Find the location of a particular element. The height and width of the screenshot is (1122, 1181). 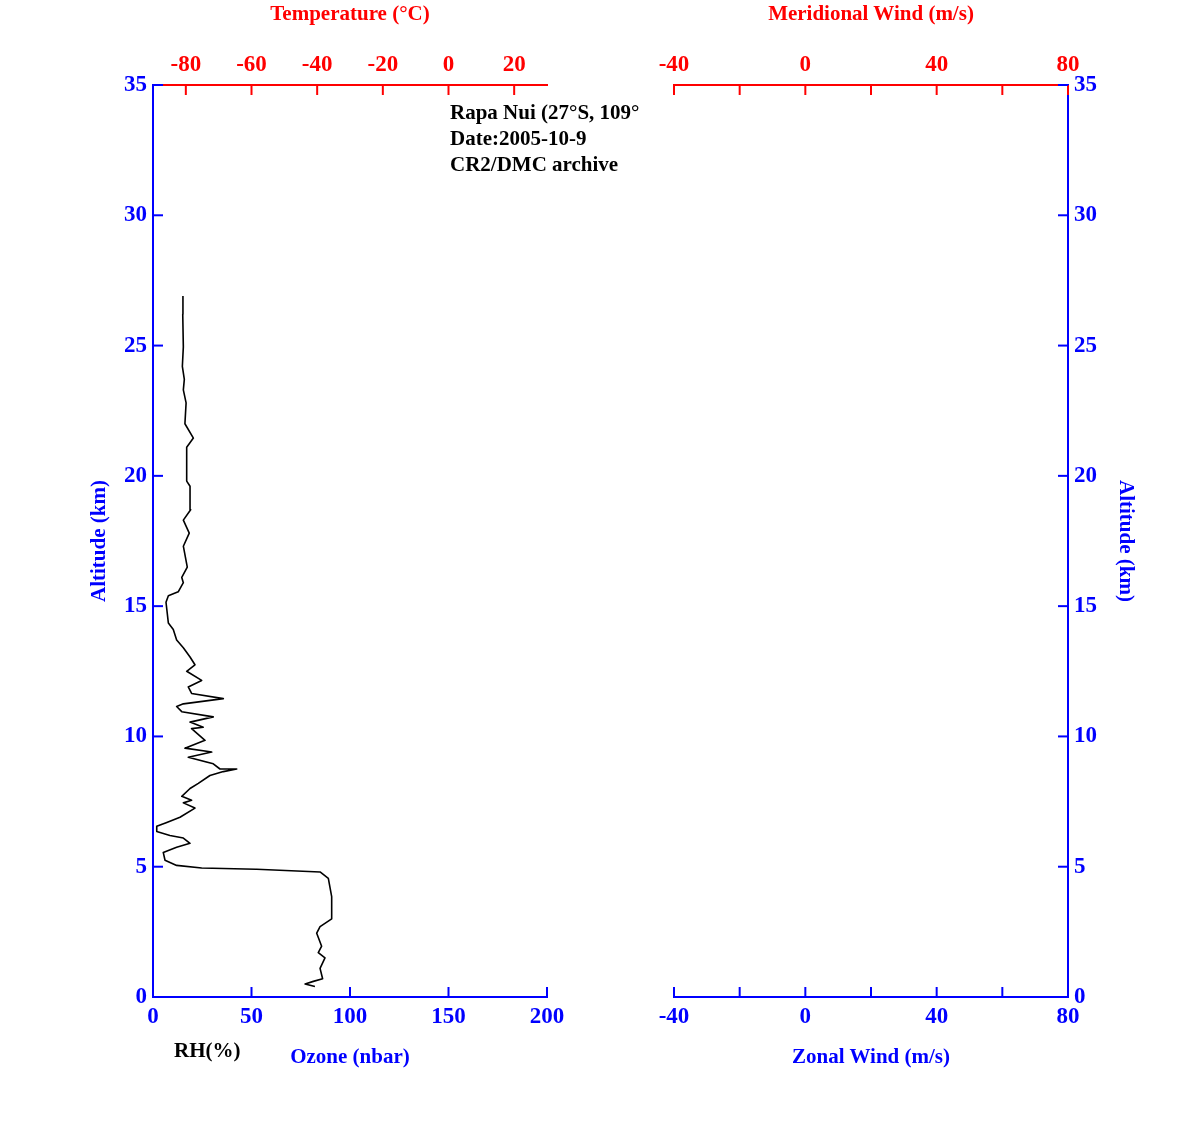

x2-tick-label: 20 is located at coordinates (514, 64).